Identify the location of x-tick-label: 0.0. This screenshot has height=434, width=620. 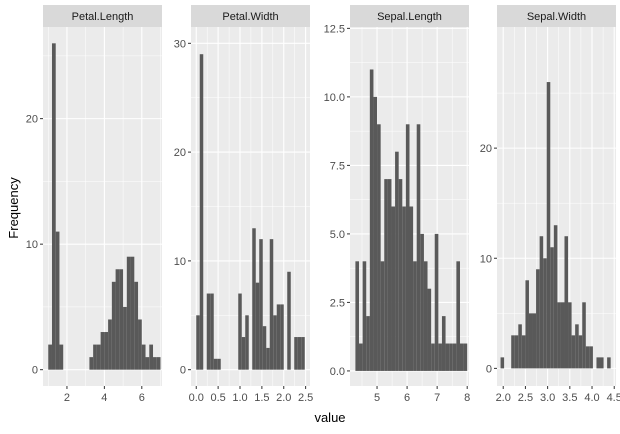
(196, 398).